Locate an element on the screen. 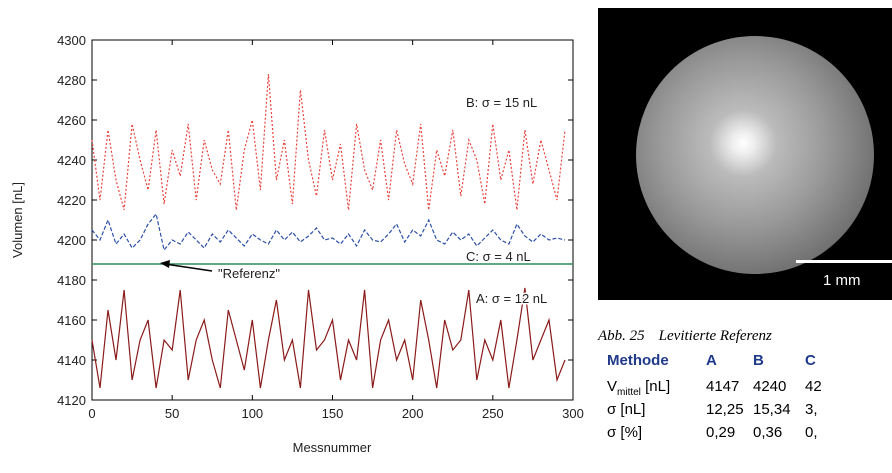  series-label: C: σ = 4 nL is located at coordinates (498, 256).